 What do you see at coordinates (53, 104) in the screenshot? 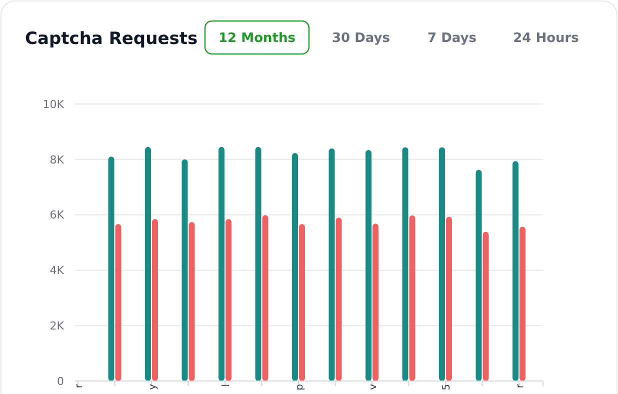
I see `y-tick-label: 10K` at bounding box center [53, 104].